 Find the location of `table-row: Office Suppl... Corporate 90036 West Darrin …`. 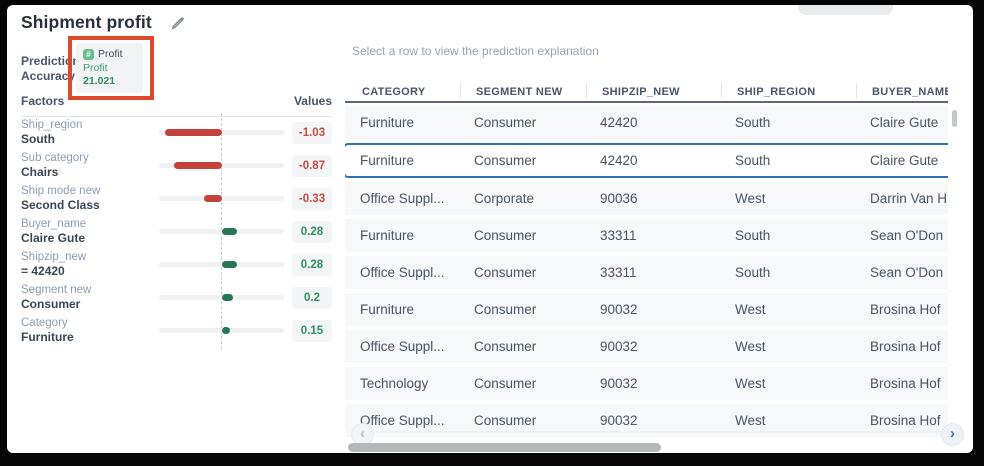

table-row: Office Suppl... Corporate 90036 West Darrin … is located at coordinates (646, 198).